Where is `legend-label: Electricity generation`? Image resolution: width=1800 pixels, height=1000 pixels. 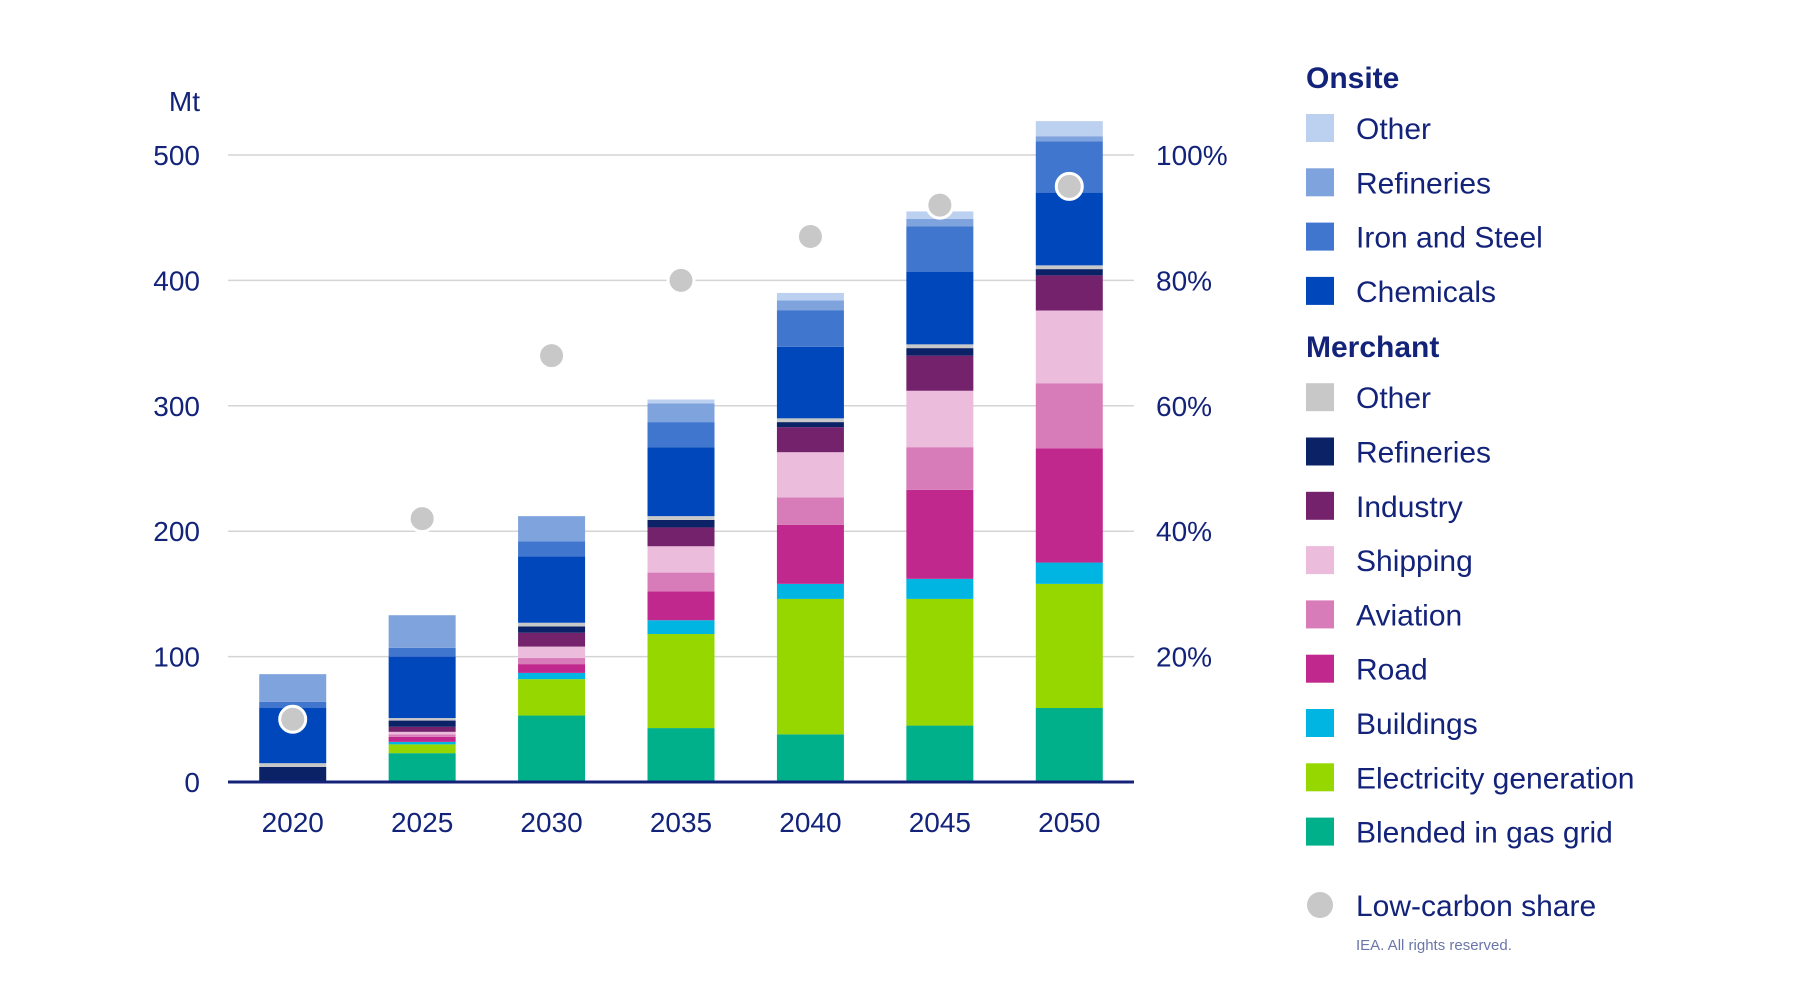
legend-label: Electricity generation is located at coordinates (1495, 778).